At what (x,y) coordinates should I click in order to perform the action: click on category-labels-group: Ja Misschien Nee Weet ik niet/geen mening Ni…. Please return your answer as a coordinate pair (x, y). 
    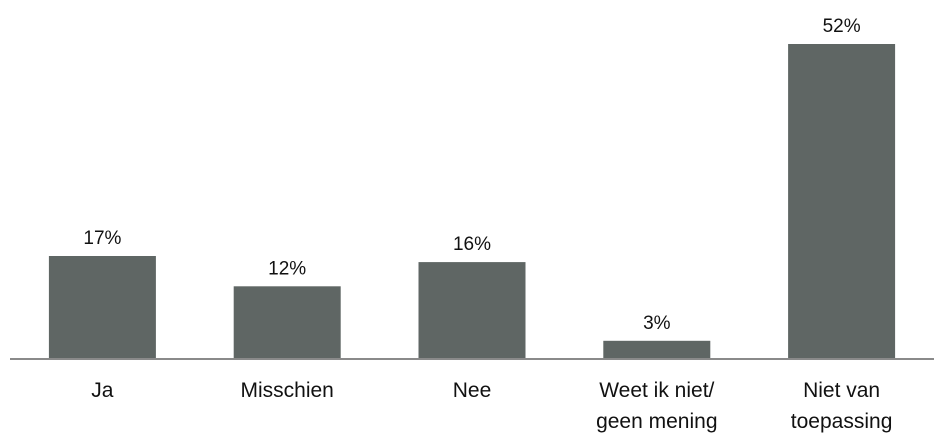
    Looking at the image, I should click on (491, 406).